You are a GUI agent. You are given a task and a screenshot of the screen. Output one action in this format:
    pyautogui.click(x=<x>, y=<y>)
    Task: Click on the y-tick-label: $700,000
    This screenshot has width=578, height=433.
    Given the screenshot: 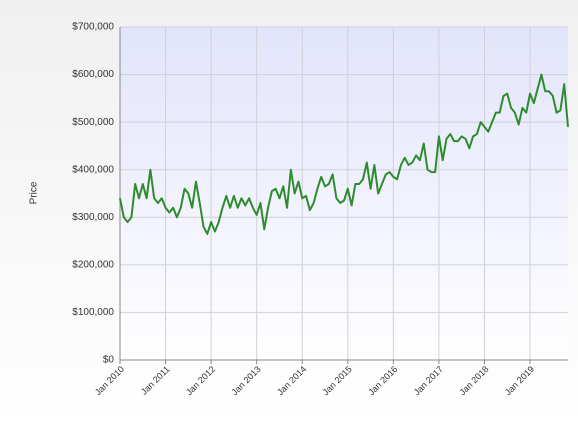 What is the action you would take?
    pyautogui.click(x=93, y=27)
    